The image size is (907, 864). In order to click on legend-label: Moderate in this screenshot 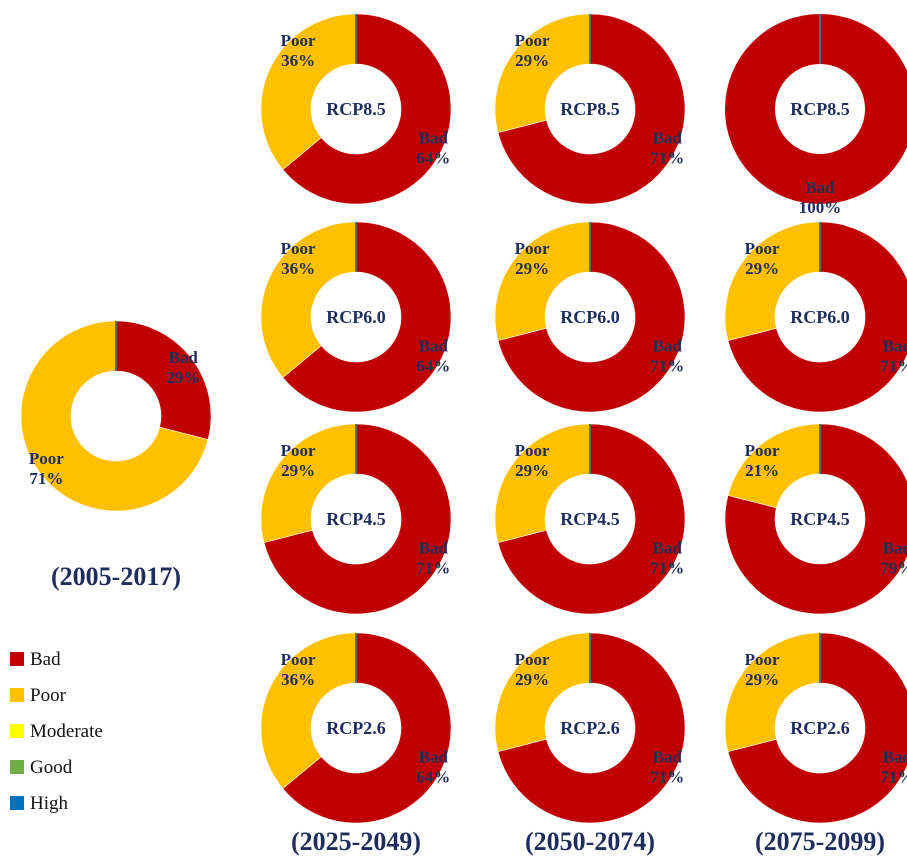, I will do `click(66, 731)`.